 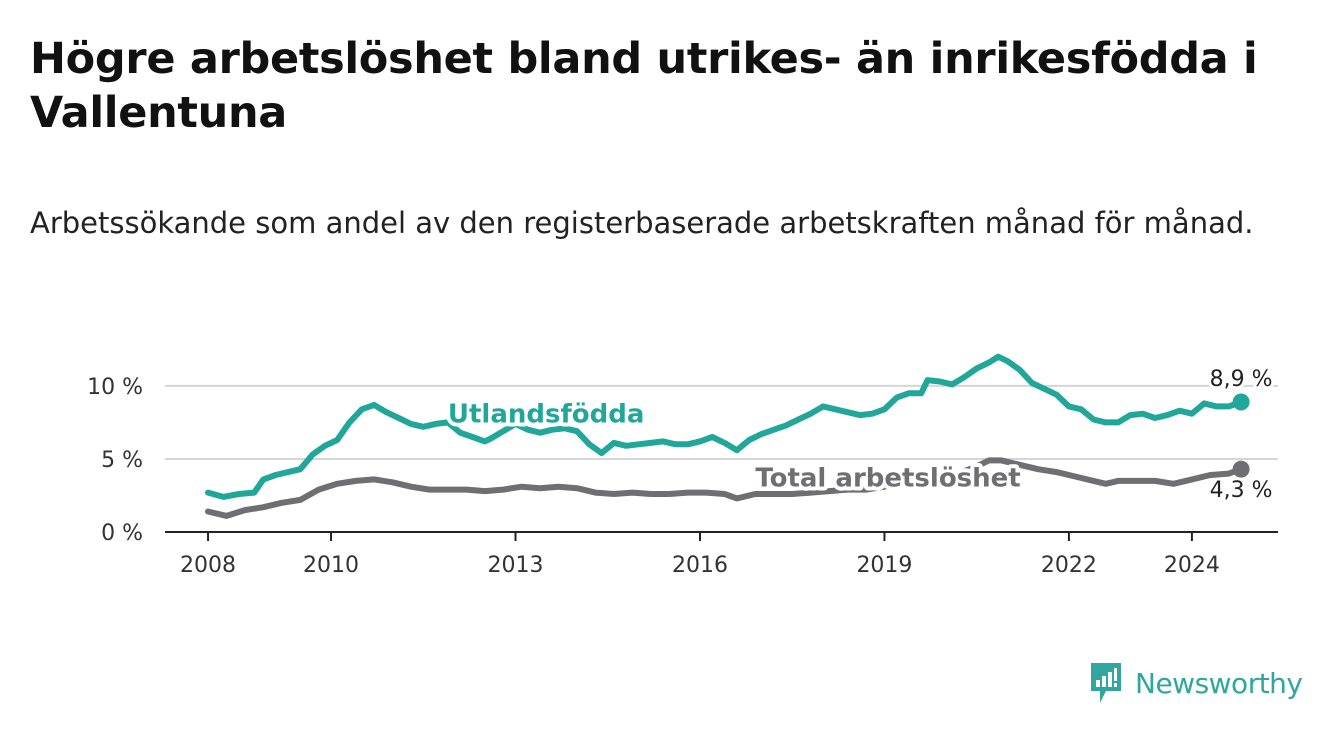 I want to click on bar-chart-logo-icon, so click(x=1106, y=683).